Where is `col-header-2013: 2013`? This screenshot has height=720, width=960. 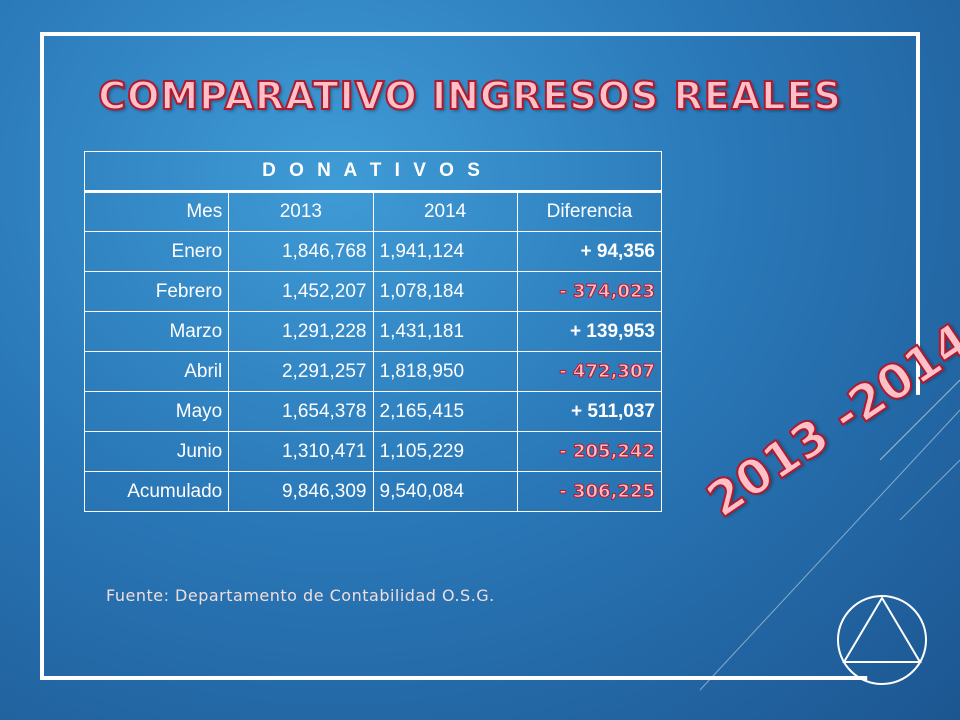 col-header-2013: 2013 is located at coordinates (301, 211).